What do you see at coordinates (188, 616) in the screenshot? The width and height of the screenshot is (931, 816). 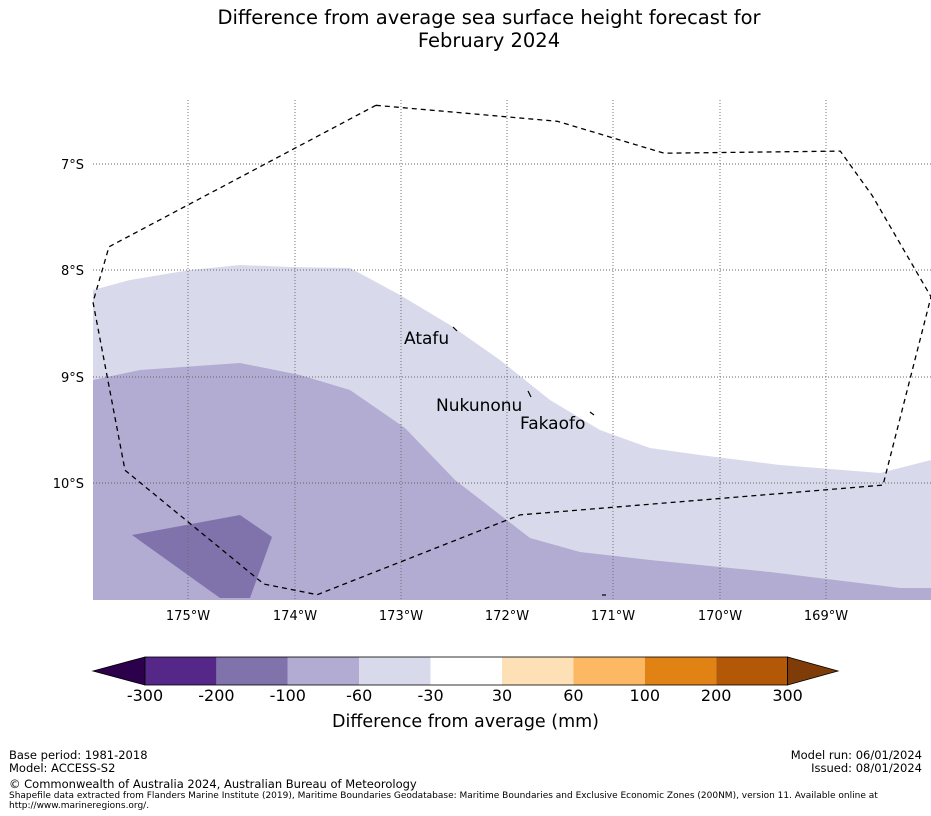 I see `lon-label: 175°W` at bounding box center [188, 616].